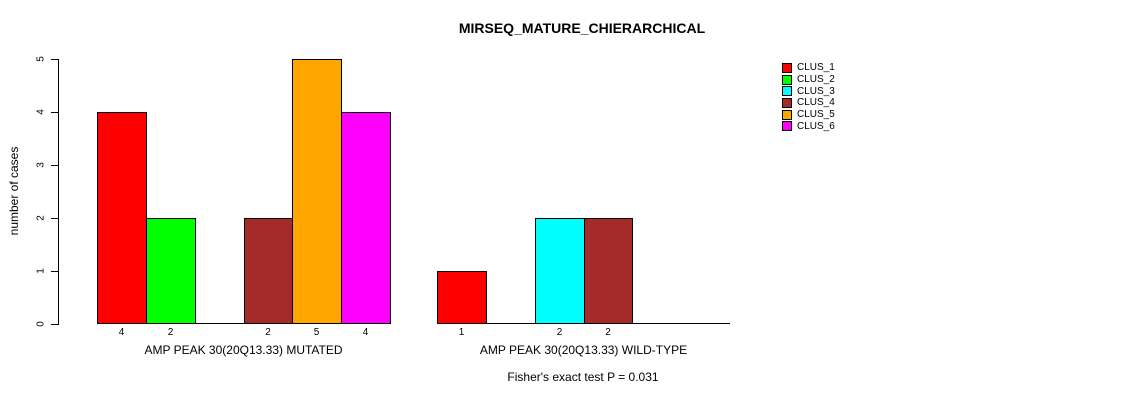 The width and height of the screenshot is (1140, 400). I want to click on legend-item-clus_5: CLUS_5, so click(808, 115).